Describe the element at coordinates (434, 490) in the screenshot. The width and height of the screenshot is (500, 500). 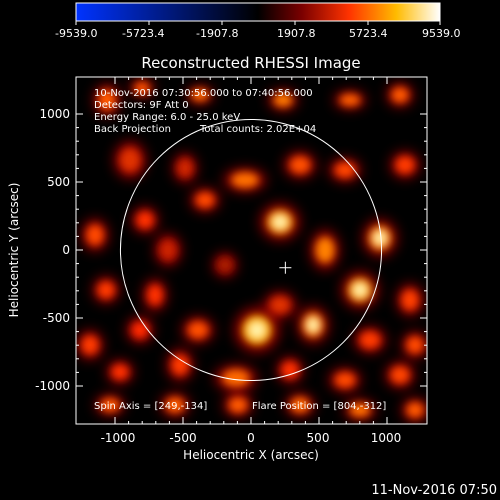
I see `plot-timestamp: 11-Nov-2016 07:50` at that location.